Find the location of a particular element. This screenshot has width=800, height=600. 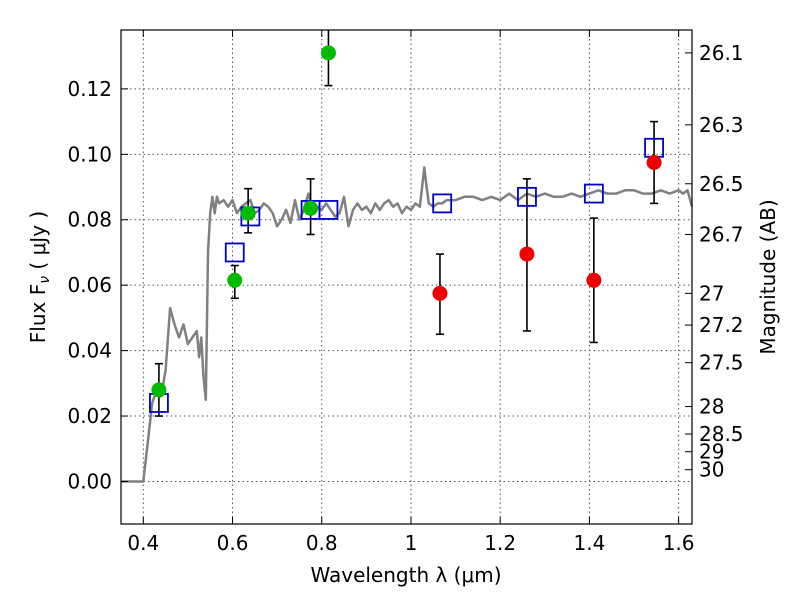

x-tick-label: 0.6 is located at coordinates (233, 543).